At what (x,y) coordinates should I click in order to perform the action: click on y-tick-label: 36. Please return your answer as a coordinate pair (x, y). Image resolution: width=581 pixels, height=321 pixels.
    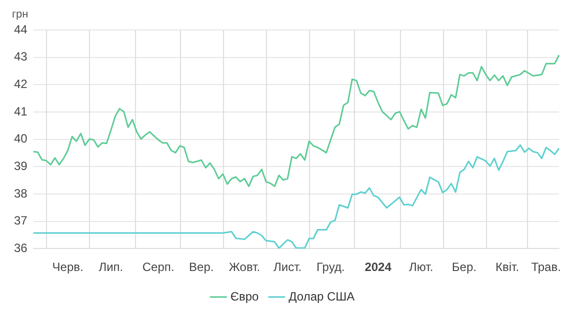
    Looking at the image, I should click on (21, 247).